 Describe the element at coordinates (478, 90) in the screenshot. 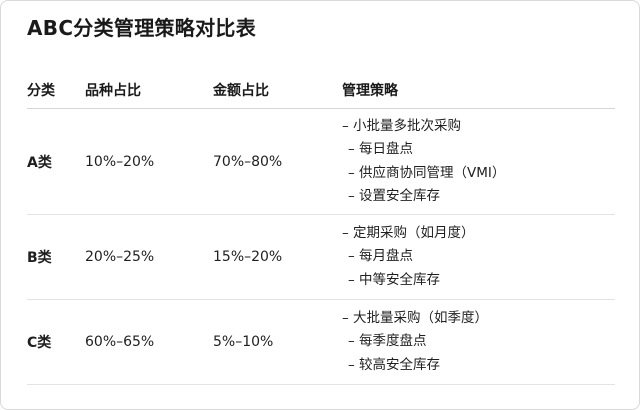

I see `header-strategy: 管理策略` at that location.